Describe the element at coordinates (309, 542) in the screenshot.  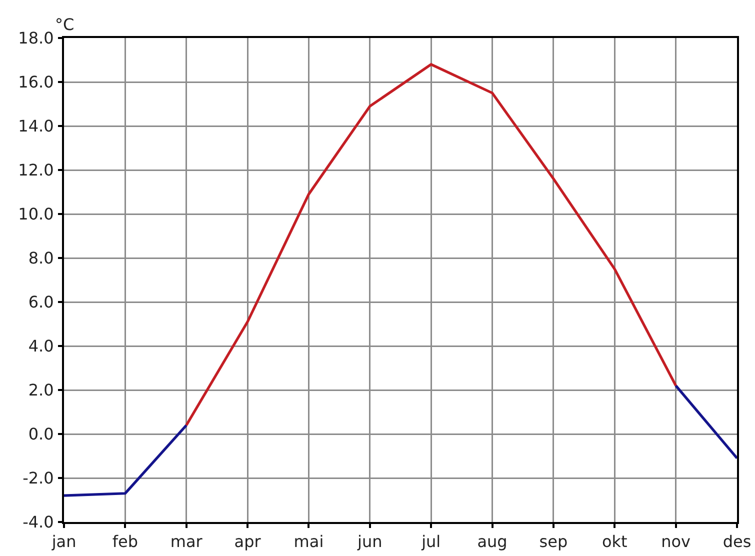
I see `x-tick-label: mai` at that location.